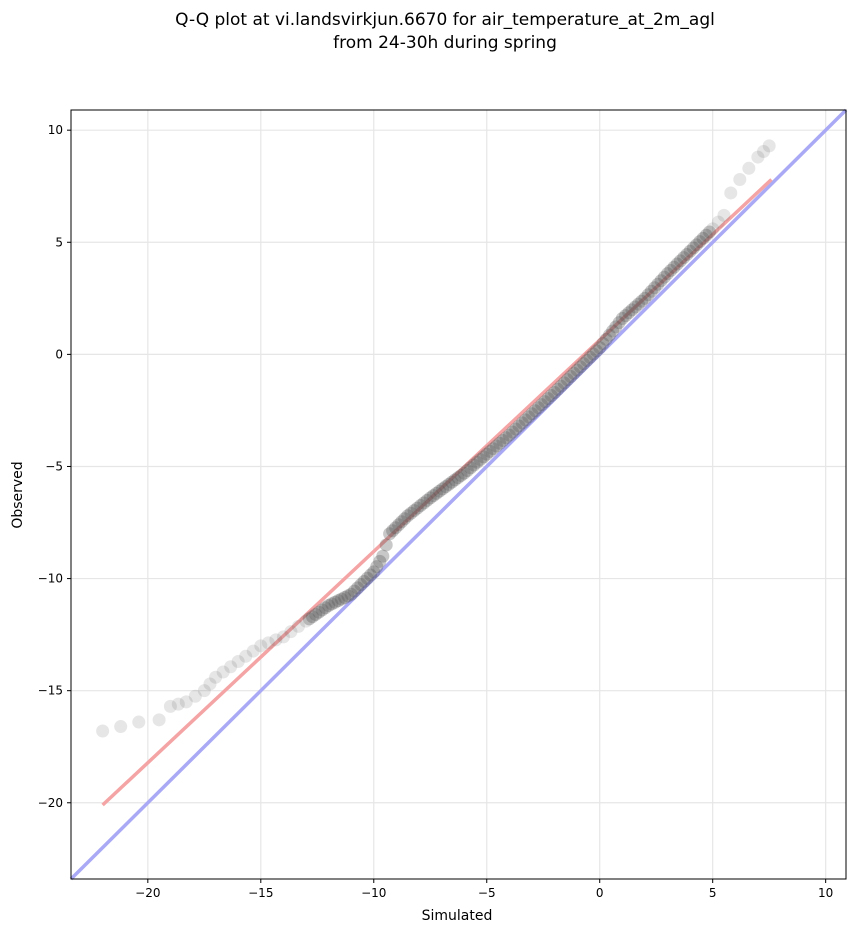 This screenshot has height=934, width=854. I want to click on x-axis-ticks: −20 −15 −10 −5 0 5 10, so click(484, 889).